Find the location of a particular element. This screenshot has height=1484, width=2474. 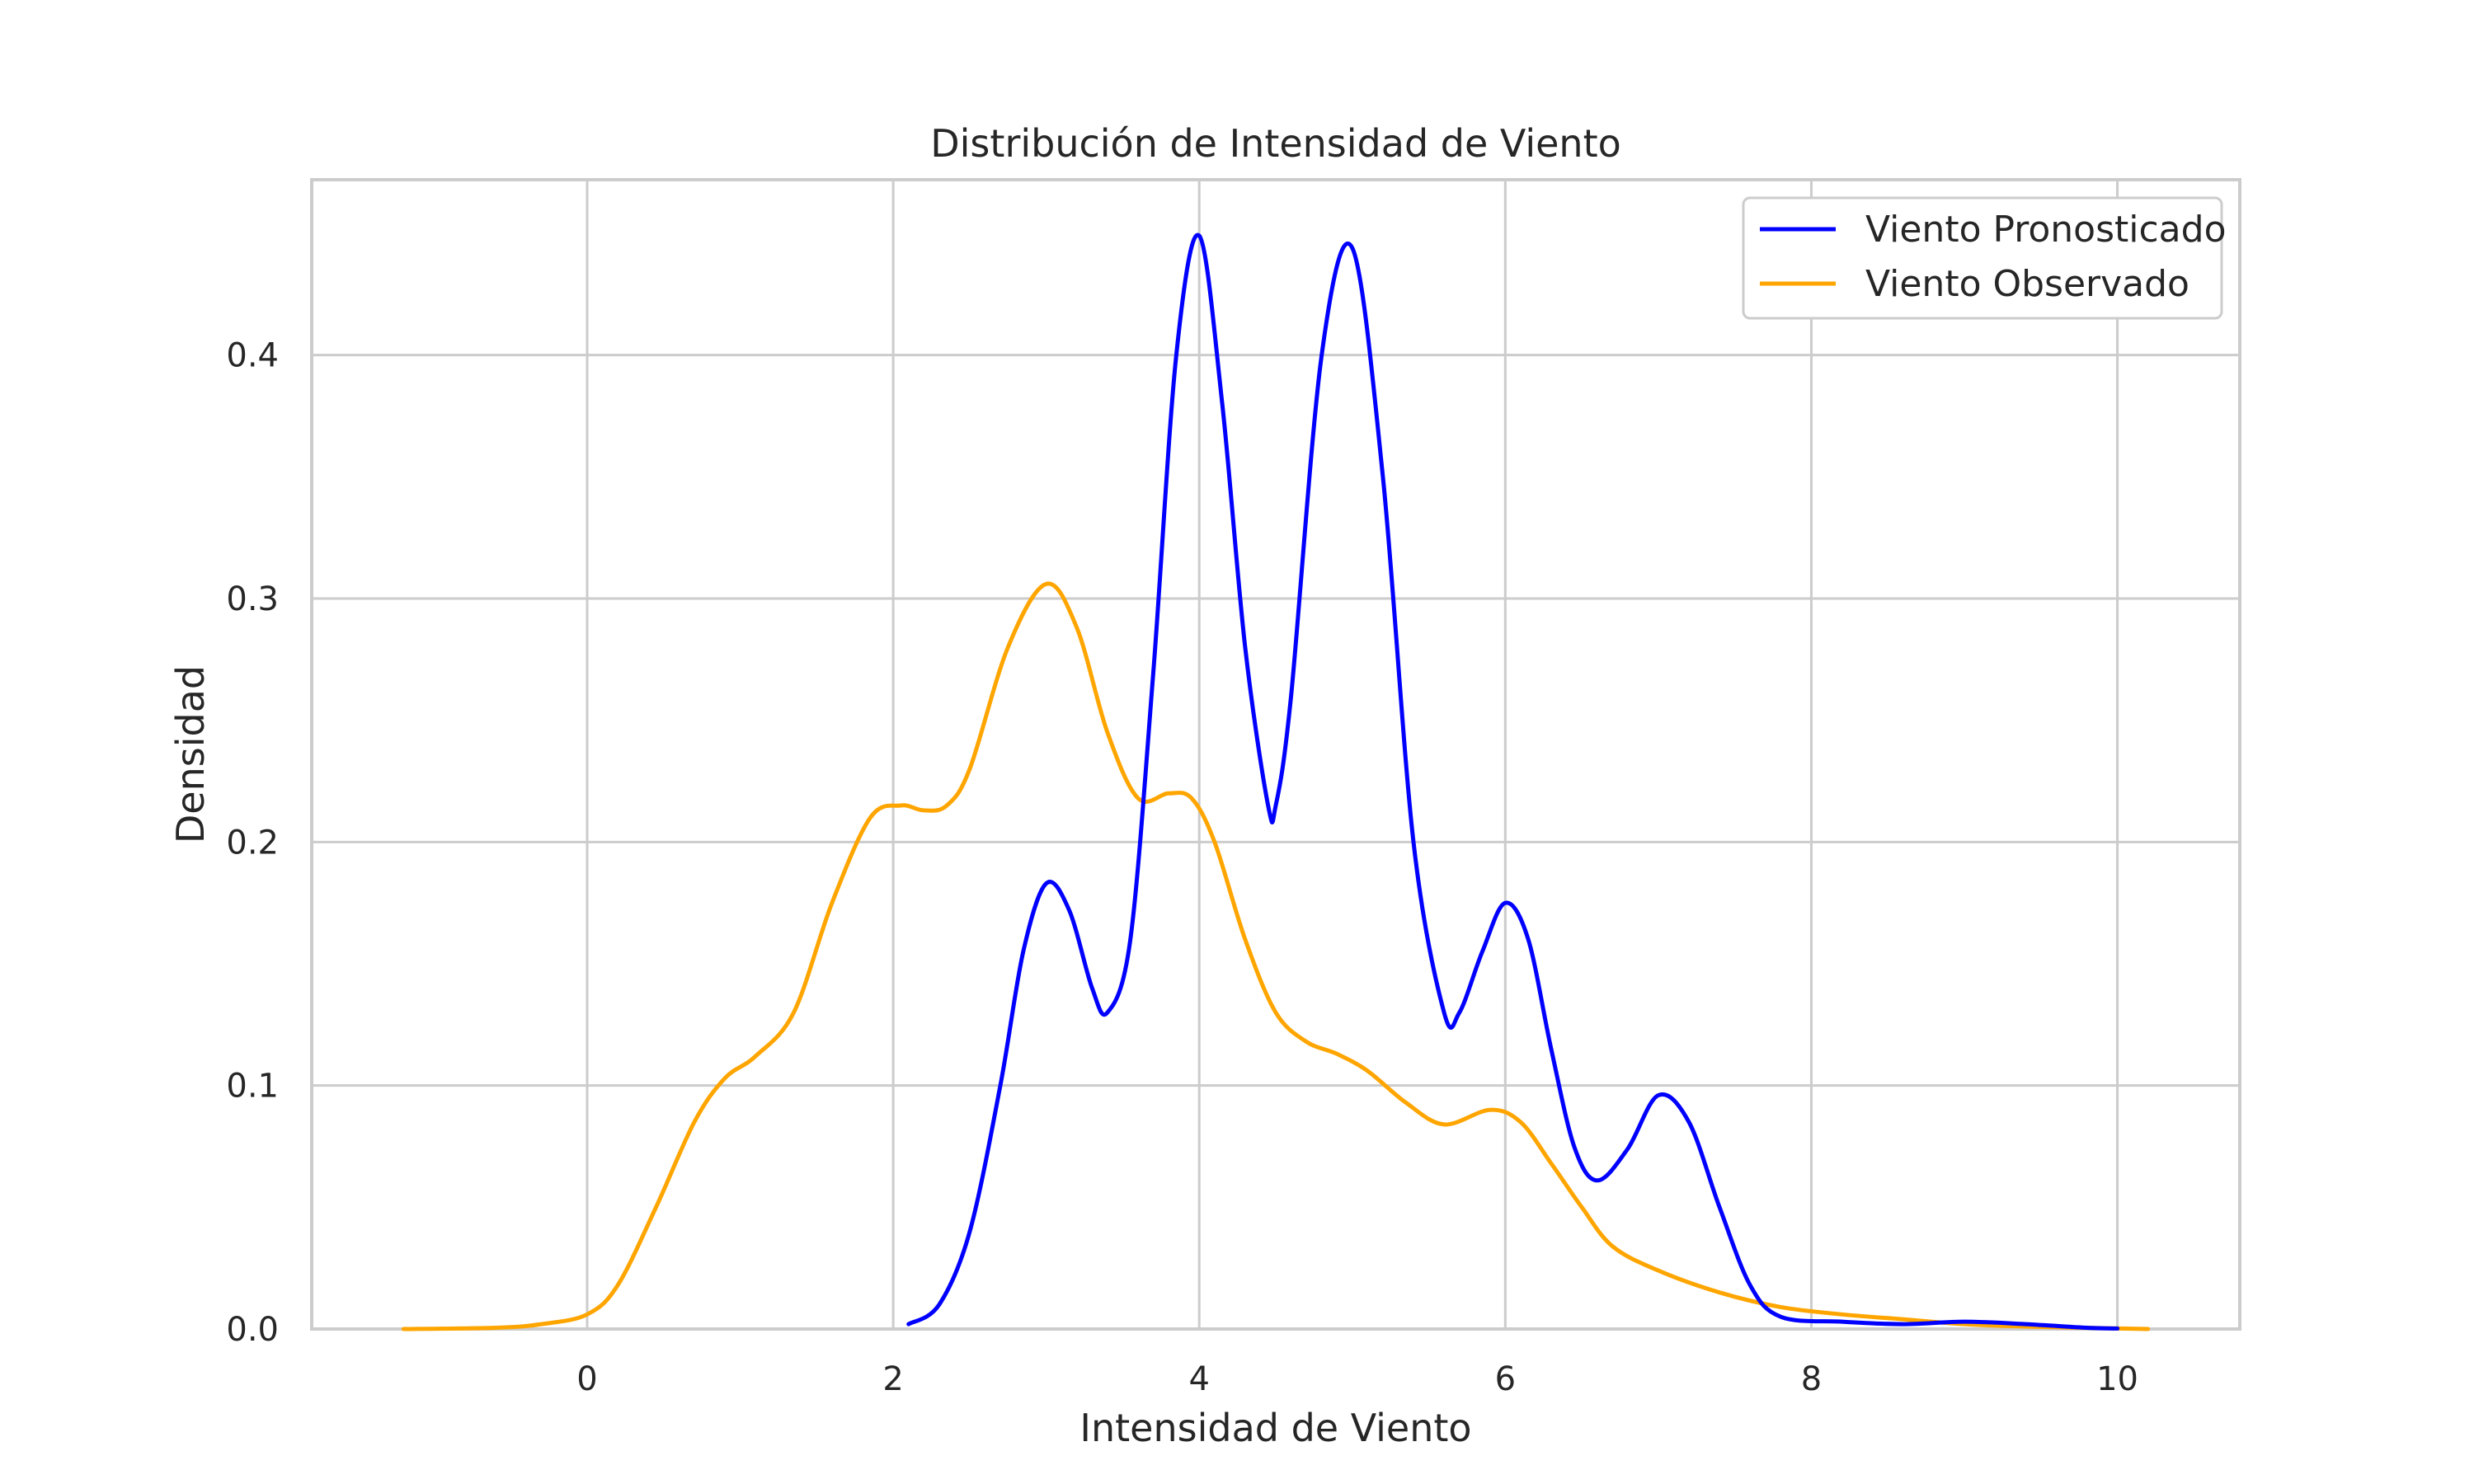

x-tick-label: 0 is located at coordinates (586, 1379).